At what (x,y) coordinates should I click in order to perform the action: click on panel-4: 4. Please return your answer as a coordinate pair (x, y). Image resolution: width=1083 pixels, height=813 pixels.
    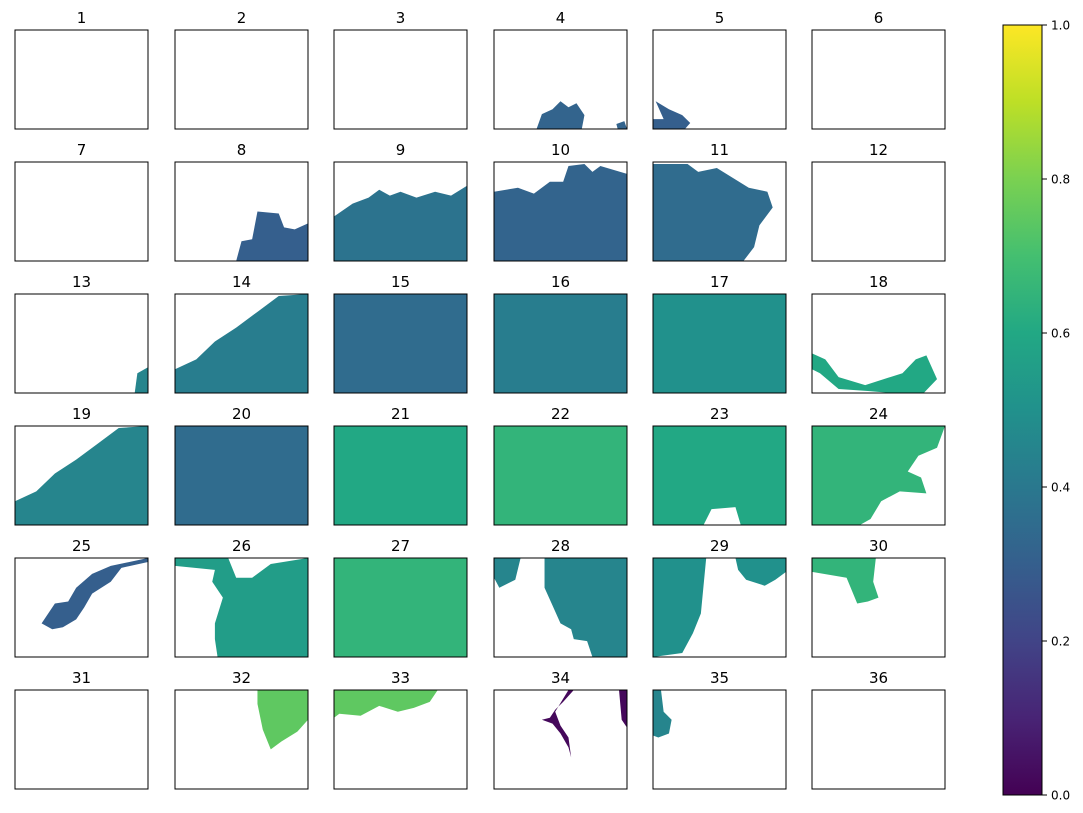
    Looking at the image, I should click on (560, 69).